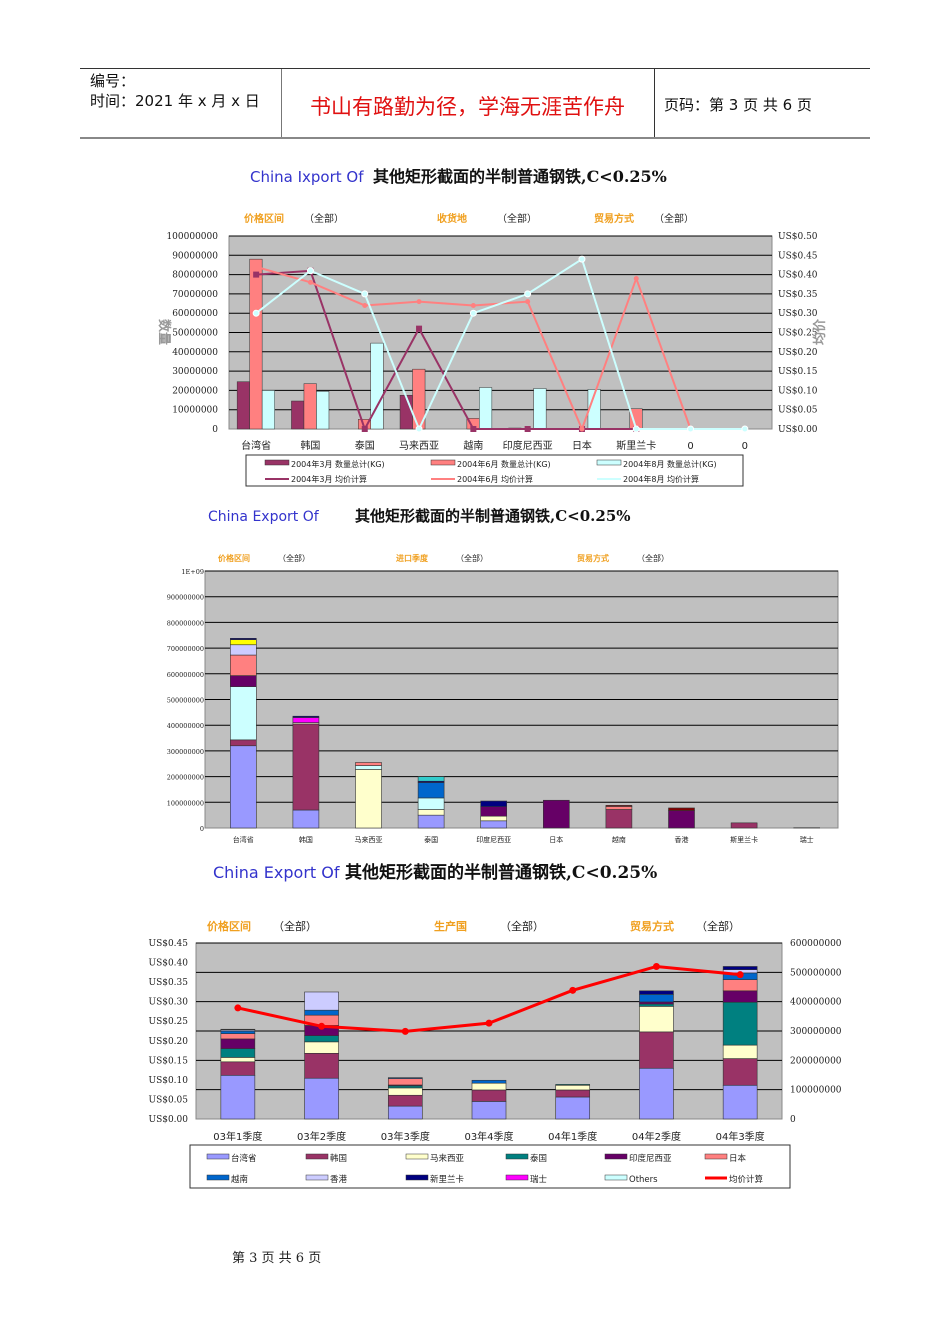 The height and width of the screenshot is (1344, 950). Describe the element at coordinates (798, 237) in the screenshot. I see `y2-tick-label: US$0.50` at that location.